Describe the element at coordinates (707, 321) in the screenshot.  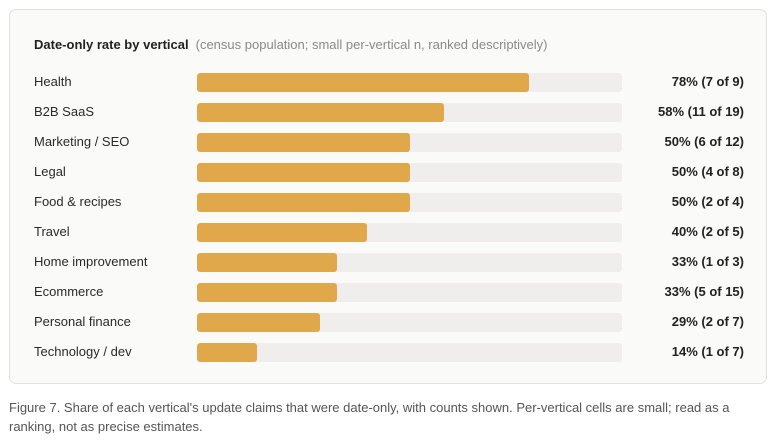
I see `value-label: 29% (2 of 7)` at that location.